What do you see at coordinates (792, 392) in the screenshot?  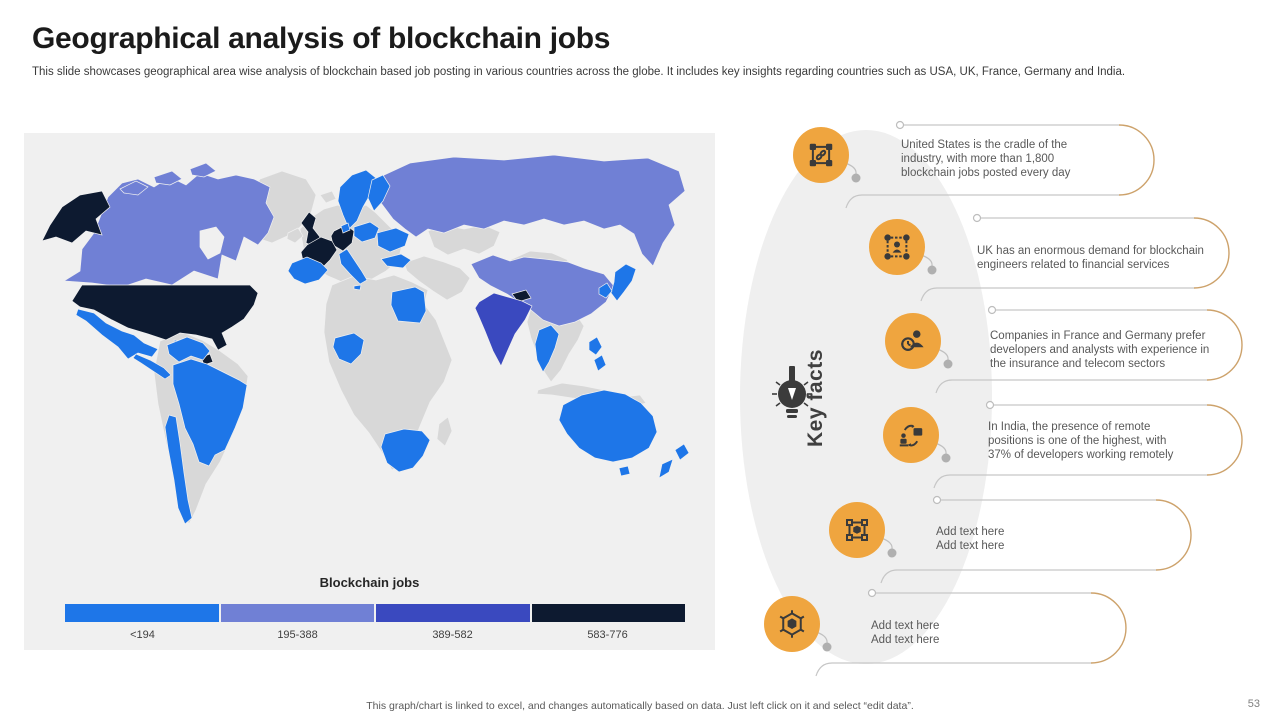 I see `lightbulb-pencil-icon` at bounding box center [792, 392].